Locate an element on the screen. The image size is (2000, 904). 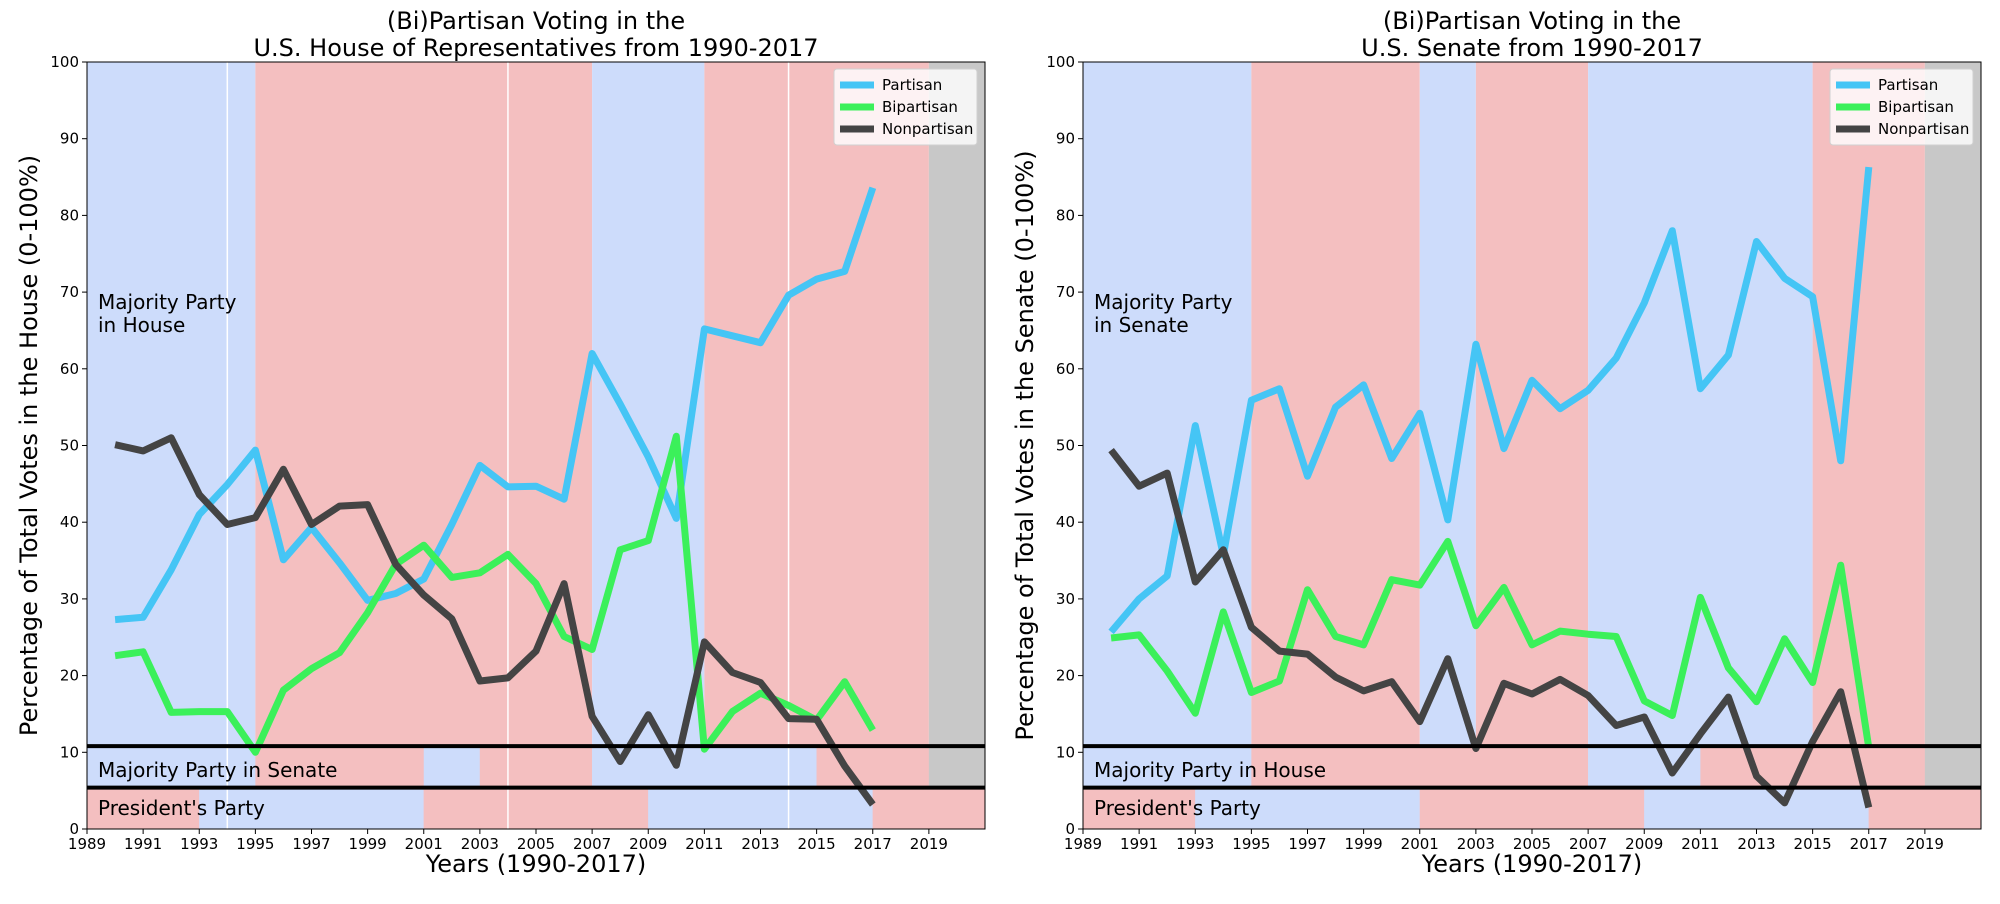
y-tick-label: 70 is located at coordinates (1065, 292).